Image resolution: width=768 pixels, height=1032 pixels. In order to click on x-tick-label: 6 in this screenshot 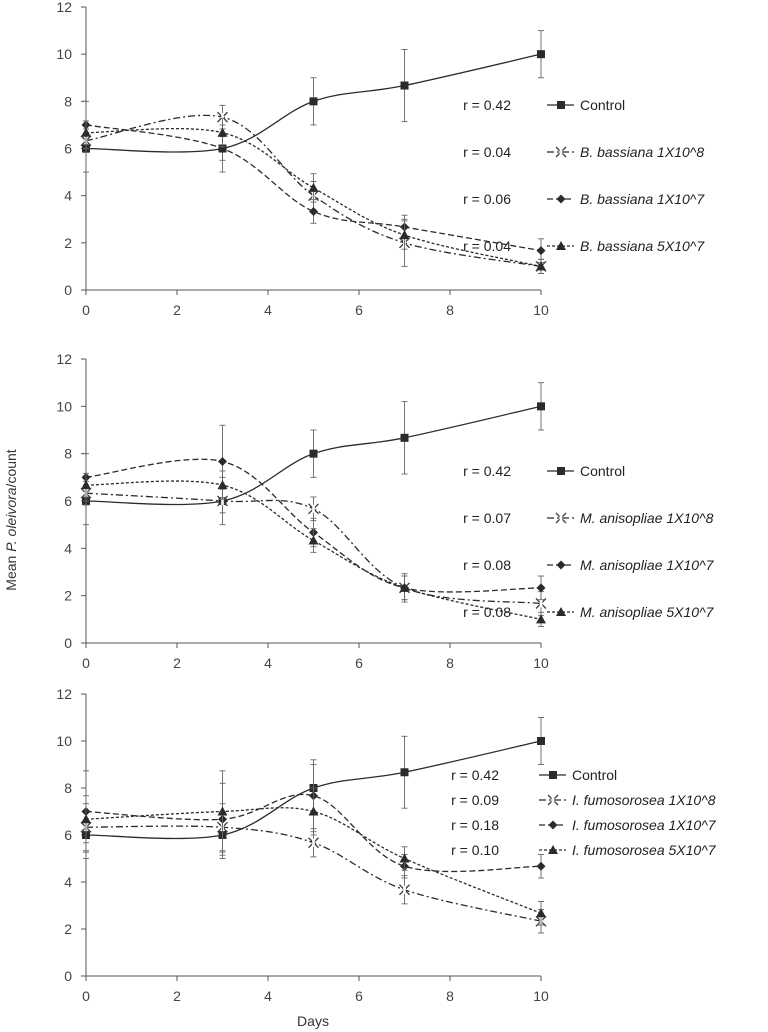, I will do `click(359, 663)`.